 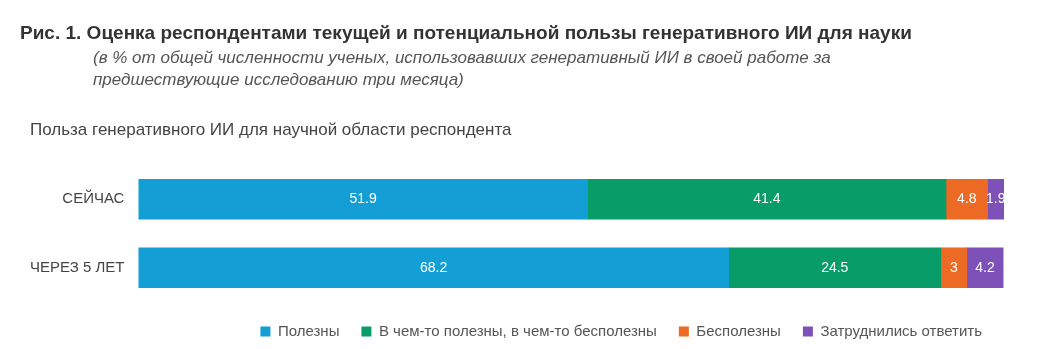 I want to click on data-label: 24.5, so click(x=835, y=266).